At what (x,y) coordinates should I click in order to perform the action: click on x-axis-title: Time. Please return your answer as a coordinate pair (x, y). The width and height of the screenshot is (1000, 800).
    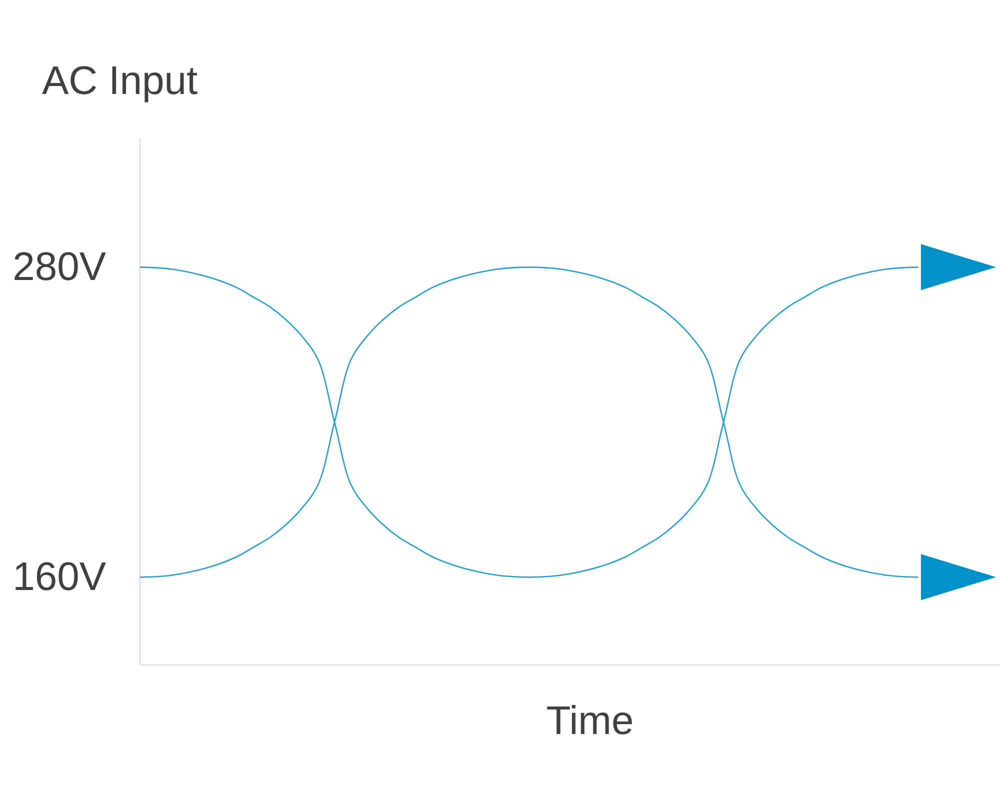
    Looking at the image, I should click on (590, 721).